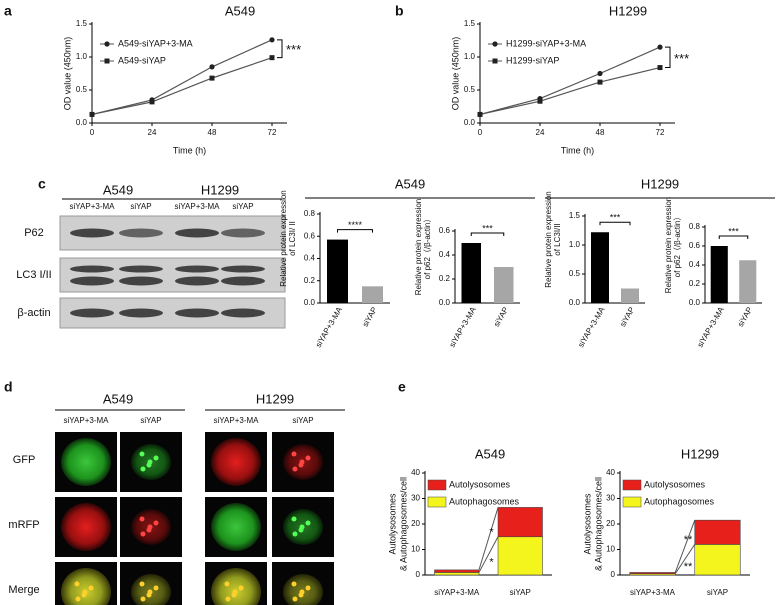 The width and height of the screenshot is (777, 605). What do you see at coordinates (42, 184) in the screenshot?
I see `panel-label: c` at bounding box center [42, 184].